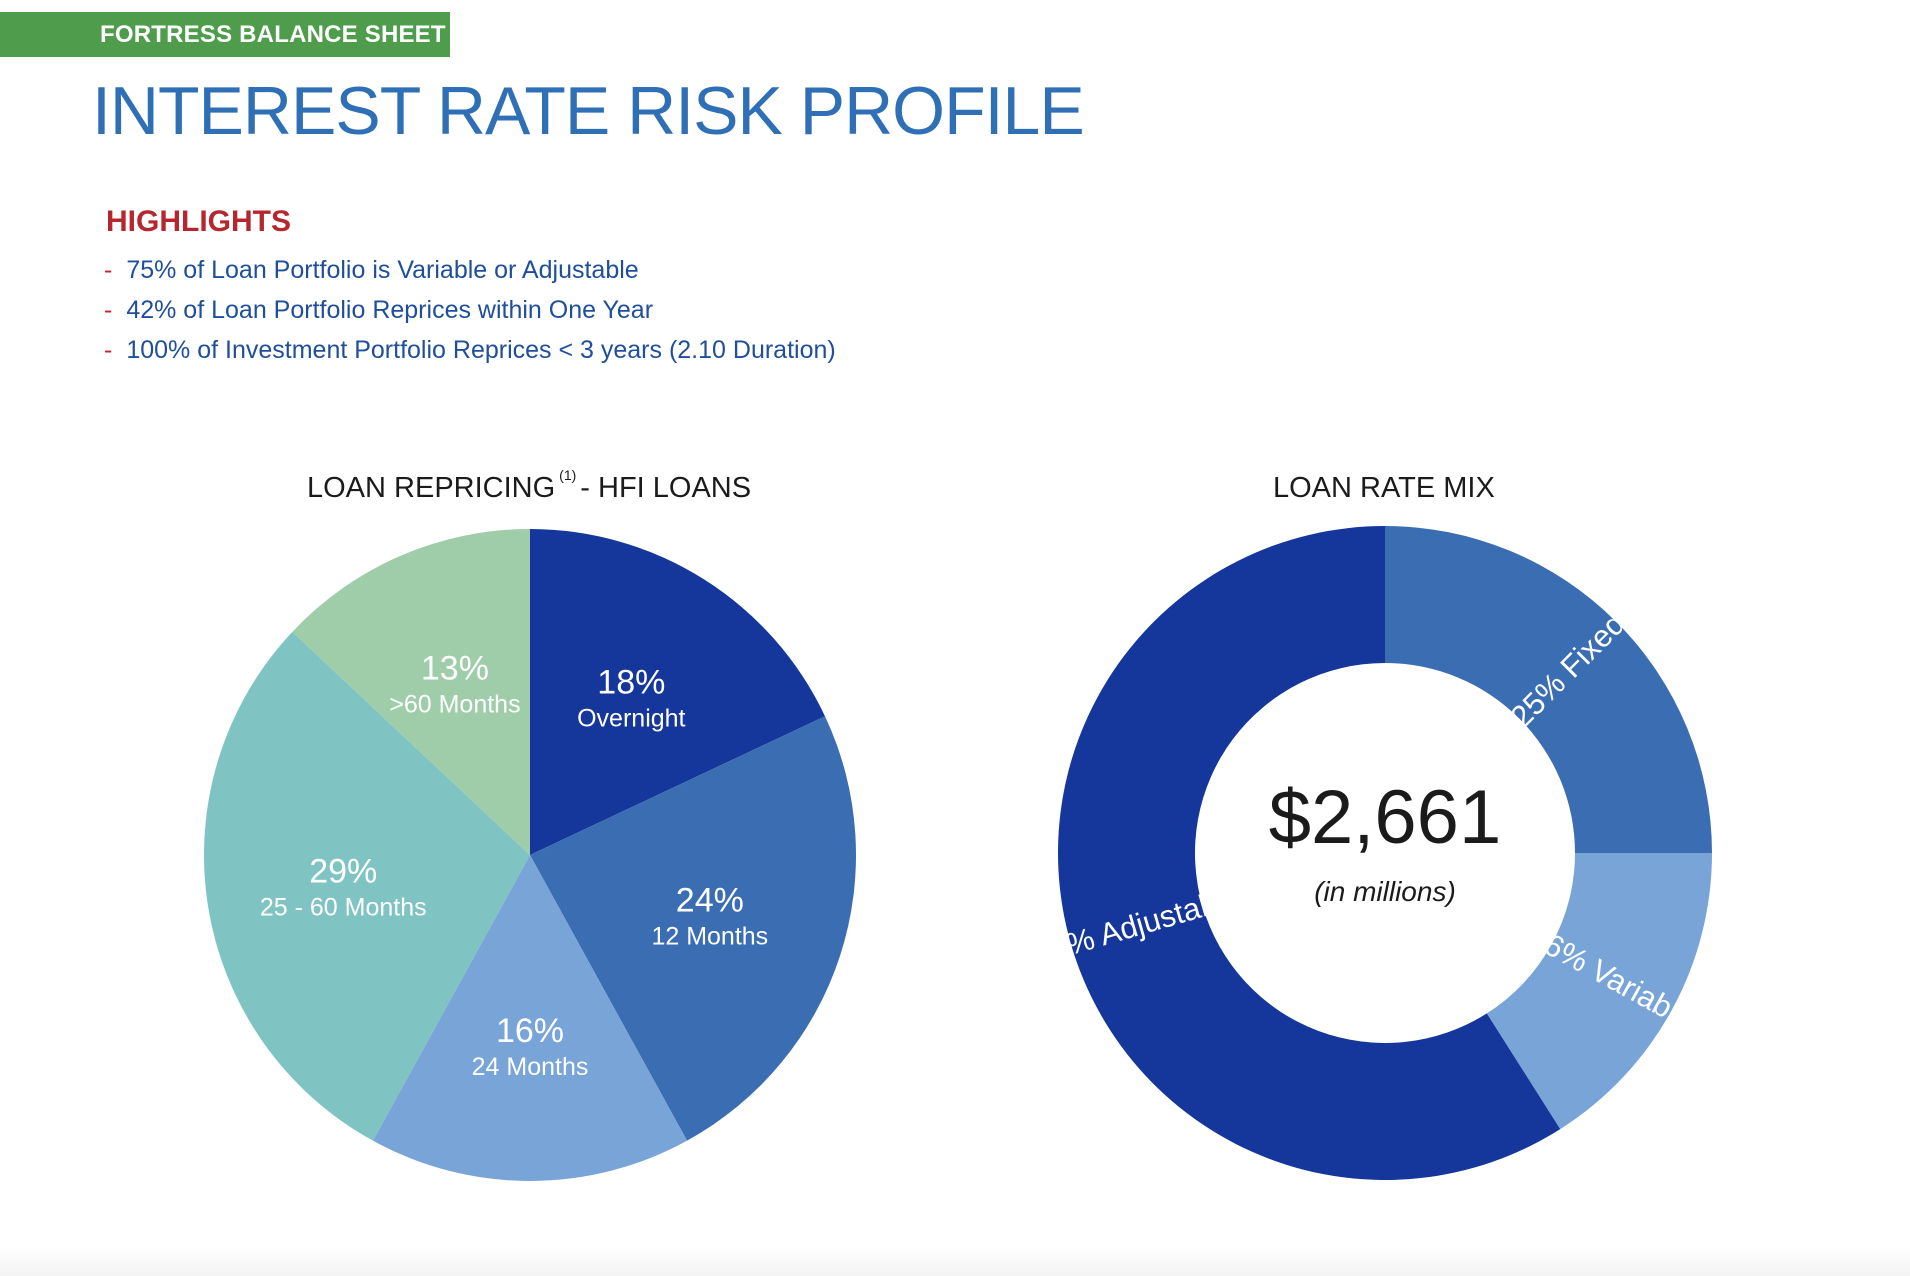 The height and width of the screenshot is (1276, 1910). I want to click on pie-title-suffix: - HFI LOANS, so click(666, 488).